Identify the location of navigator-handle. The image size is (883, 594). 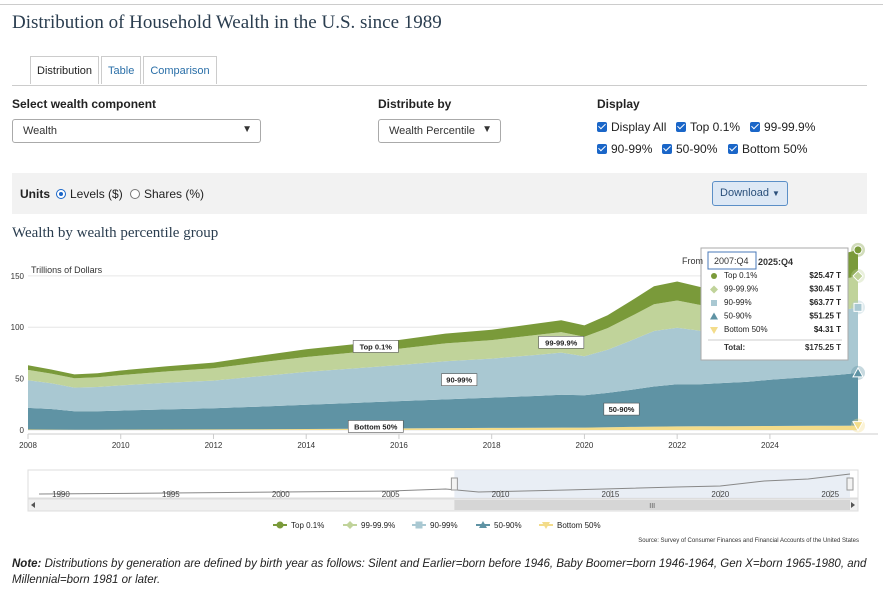
(454, 484).